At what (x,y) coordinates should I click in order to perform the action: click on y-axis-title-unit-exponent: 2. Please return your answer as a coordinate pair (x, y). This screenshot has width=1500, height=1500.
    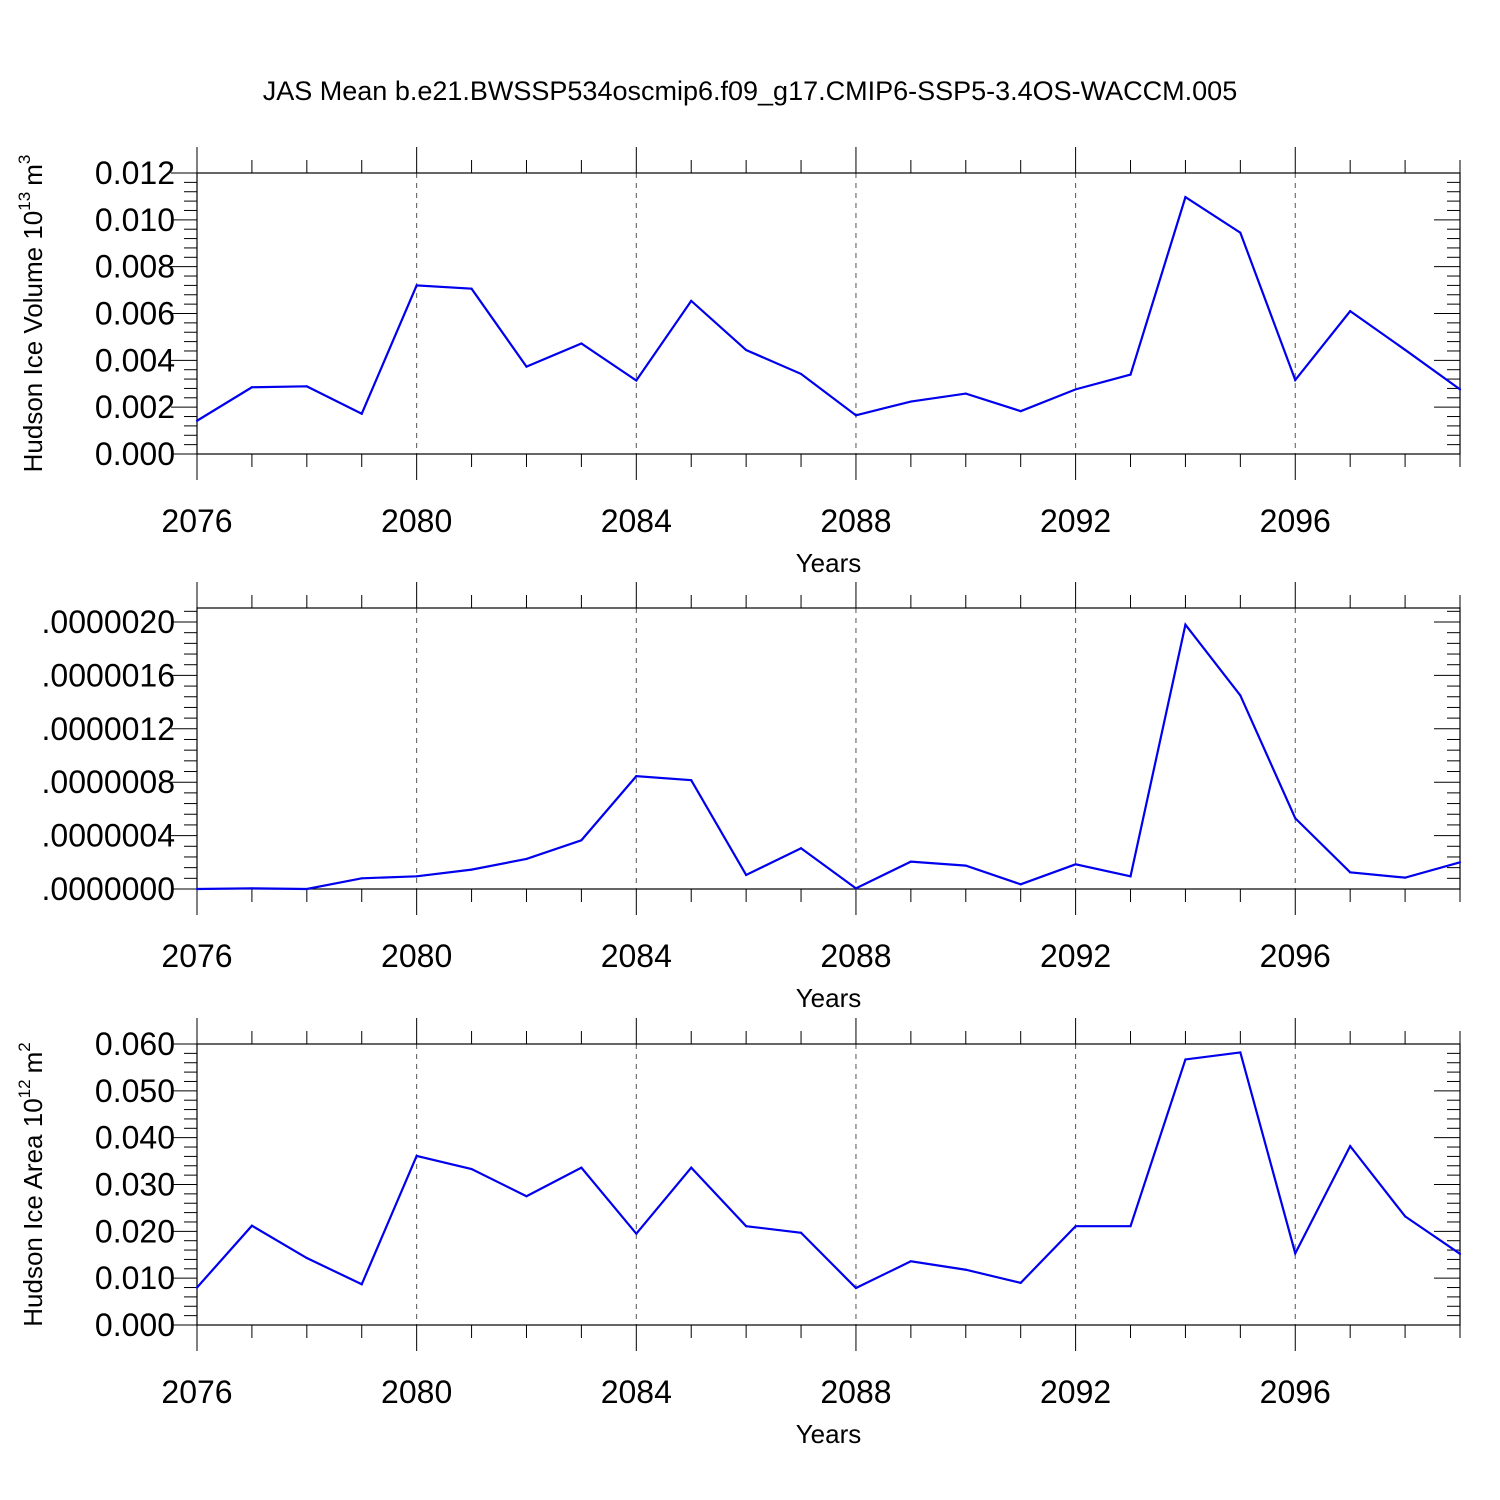
    Looking at the image, I should click on (24, 1046).